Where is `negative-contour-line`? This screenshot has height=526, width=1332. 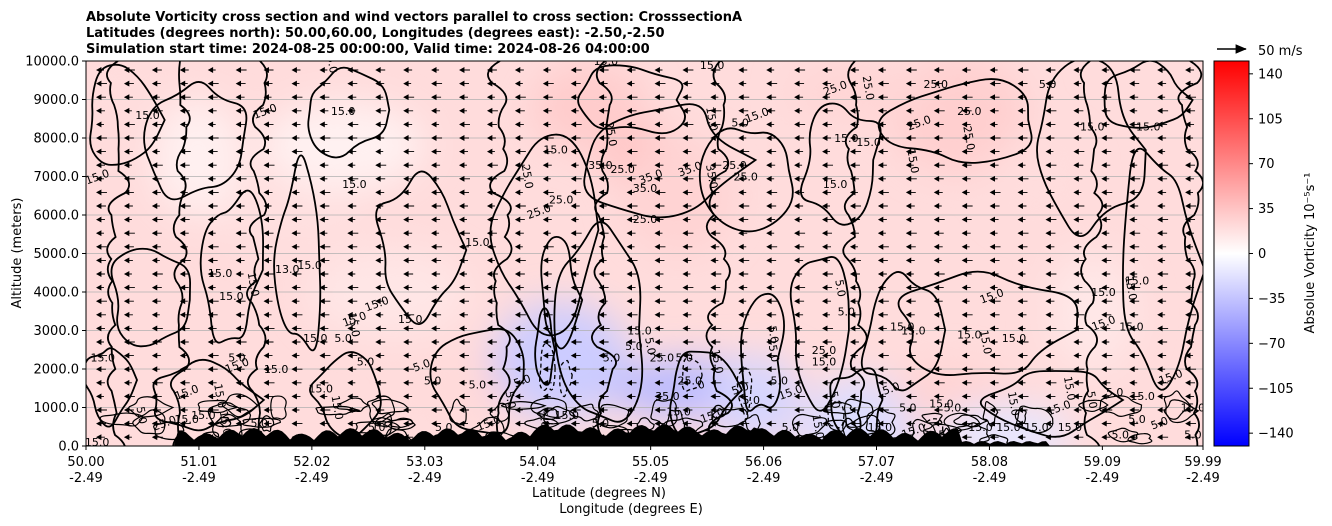
negative-contour-line is located at coordinates (692, 374).